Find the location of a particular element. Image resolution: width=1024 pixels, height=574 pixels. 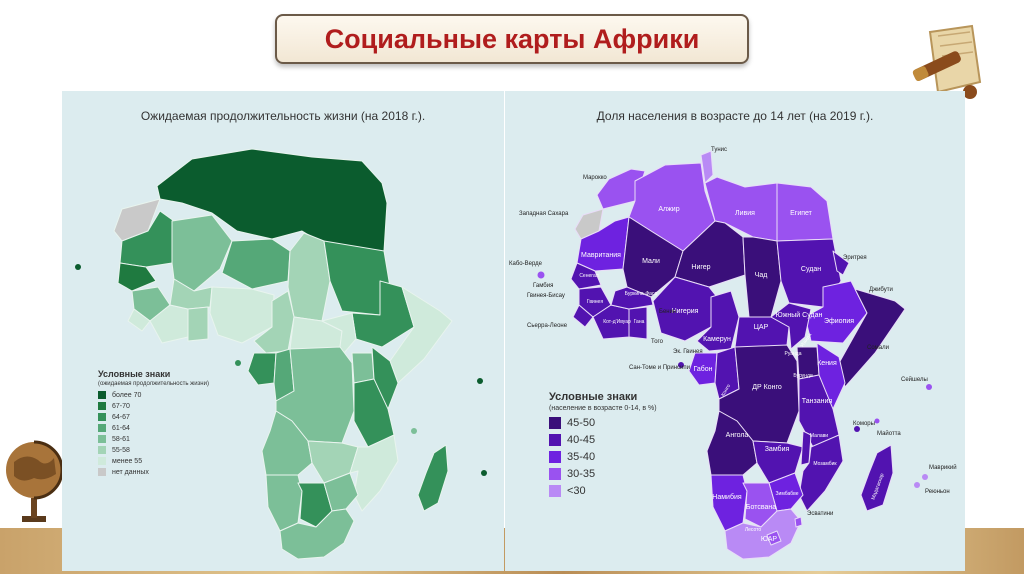

region-mozambique is located at coordinates (821, 473).